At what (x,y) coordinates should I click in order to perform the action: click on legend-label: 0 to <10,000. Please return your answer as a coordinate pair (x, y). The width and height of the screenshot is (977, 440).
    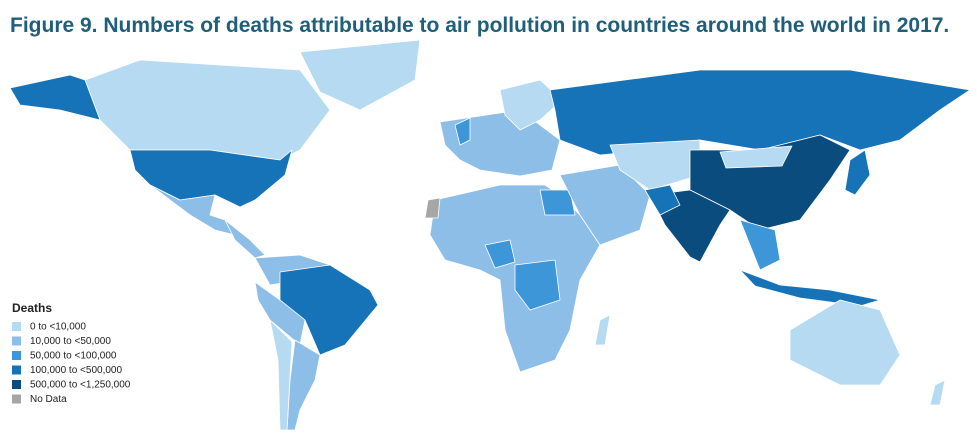
    Looking at the image, I should click on (58, 327).